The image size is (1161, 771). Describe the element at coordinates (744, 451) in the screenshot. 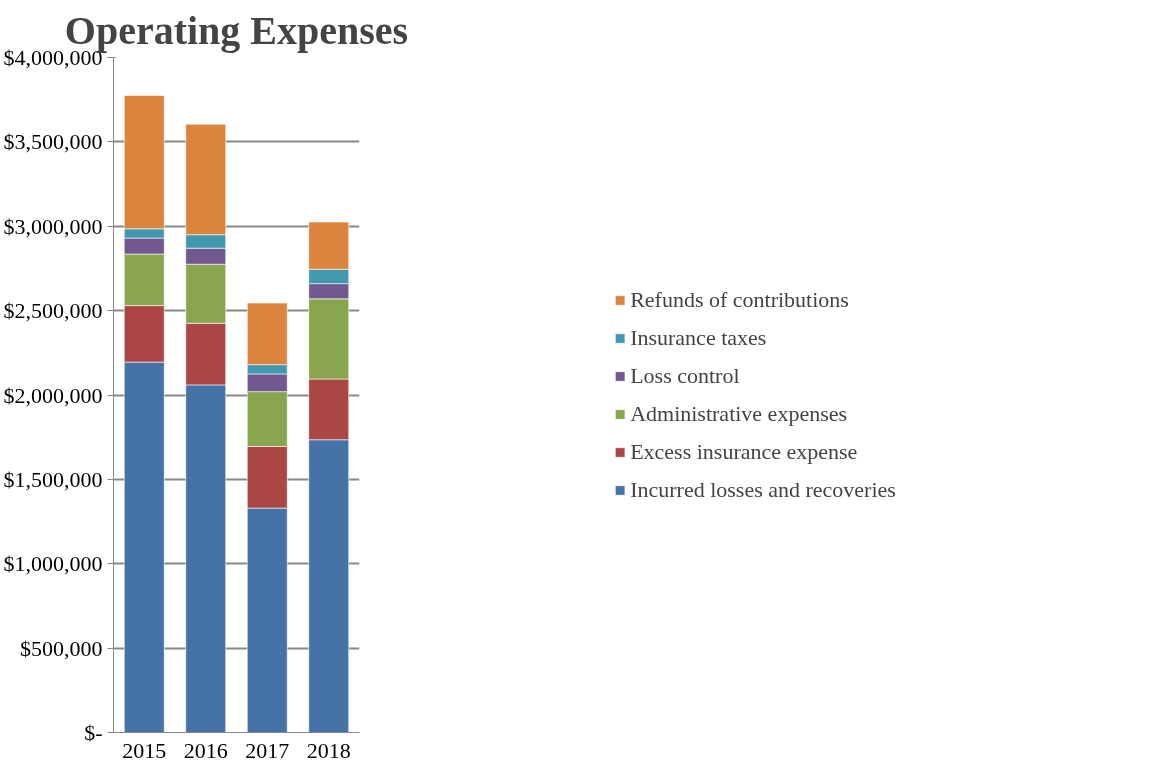

I see `legend-label: Excess insurance expense` at that location.